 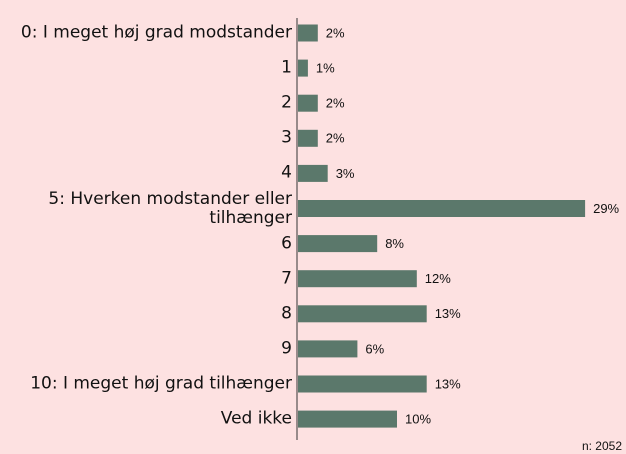 I want to click on category-label: 0: I meget høj grad modstander, so click(x=156, y=32).